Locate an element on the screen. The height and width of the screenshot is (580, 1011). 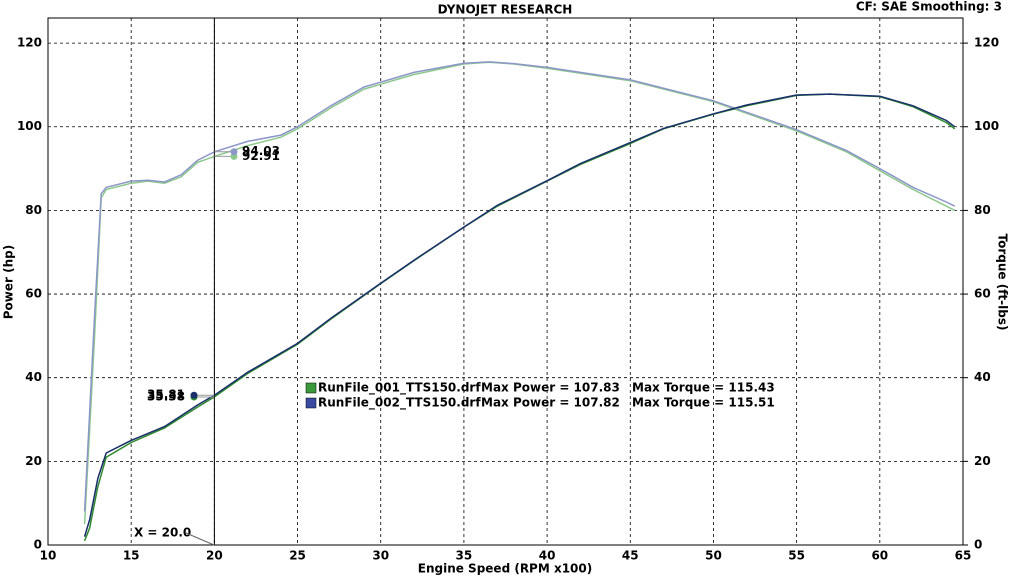
x-tick-label: 10 is located at coordinates (48, 556).